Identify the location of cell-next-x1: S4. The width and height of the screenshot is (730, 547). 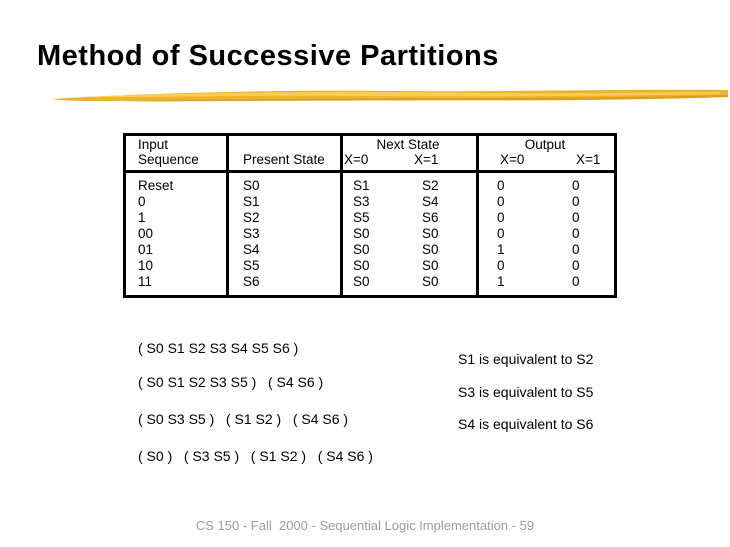
(430, 201).